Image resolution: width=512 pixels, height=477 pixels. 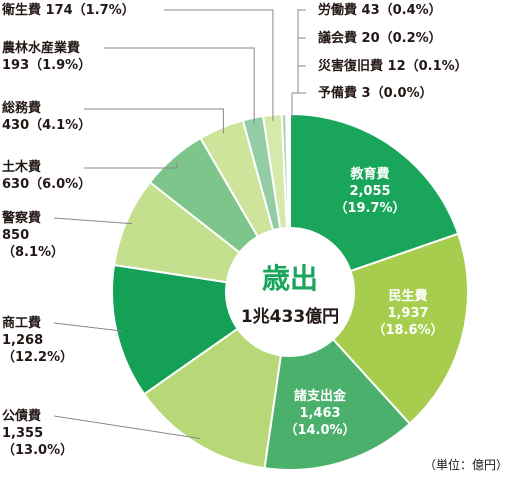 What do you see at coordinates (179, 85) in the screenshot?
I see `leader-line-農林水産業費` at bounding box center [179, 85].